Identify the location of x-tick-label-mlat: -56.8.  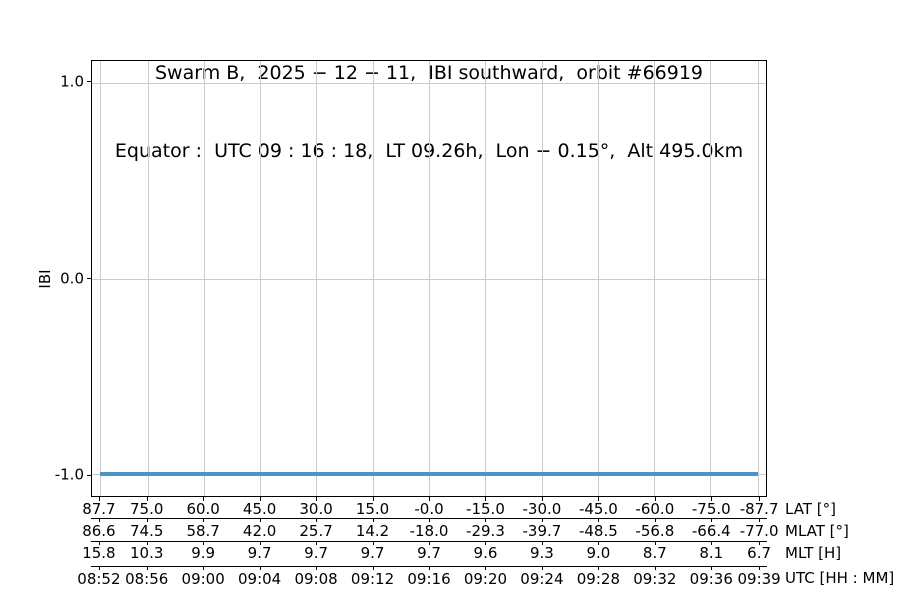
(655, 530).